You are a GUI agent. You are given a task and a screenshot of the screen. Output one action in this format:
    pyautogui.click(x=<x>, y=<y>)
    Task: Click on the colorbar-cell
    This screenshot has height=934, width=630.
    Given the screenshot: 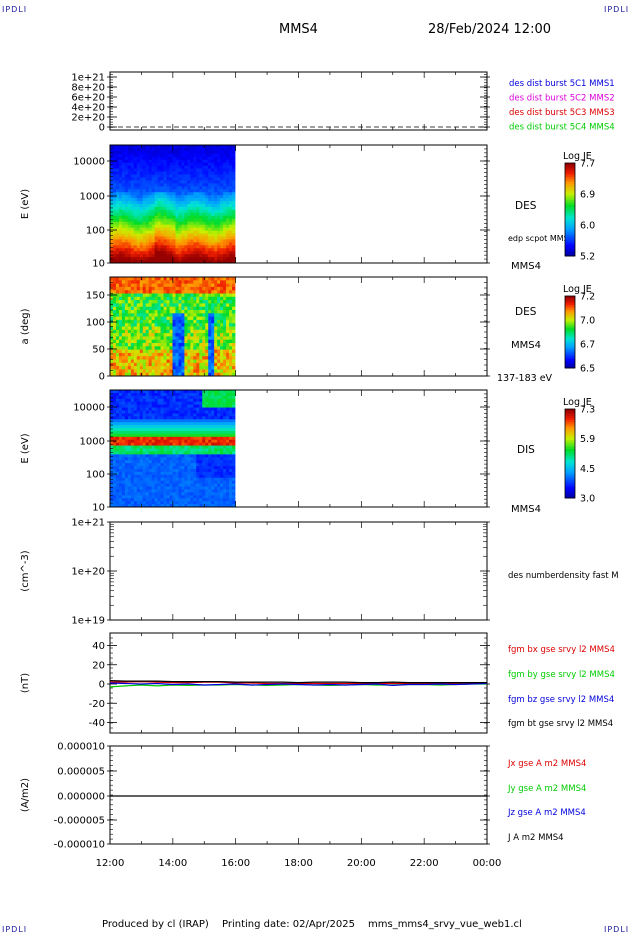 What is the action you would take?
    pyautogui.click(x=570, y=309)
    